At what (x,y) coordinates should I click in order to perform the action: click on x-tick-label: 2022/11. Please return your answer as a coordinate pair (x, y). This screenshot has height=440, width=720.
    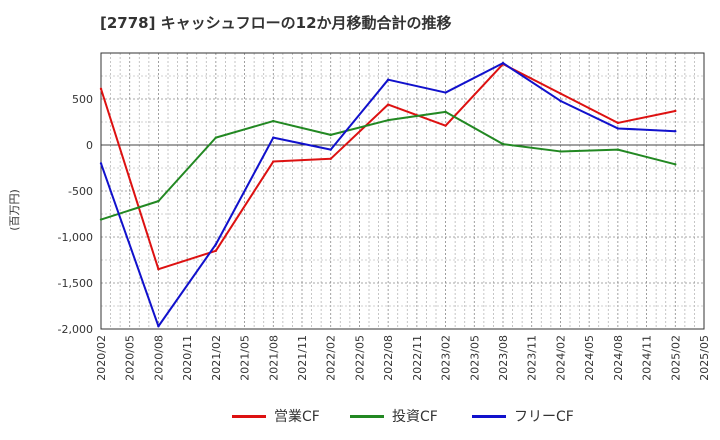
    Looking at the image, I should click on (417, 358).